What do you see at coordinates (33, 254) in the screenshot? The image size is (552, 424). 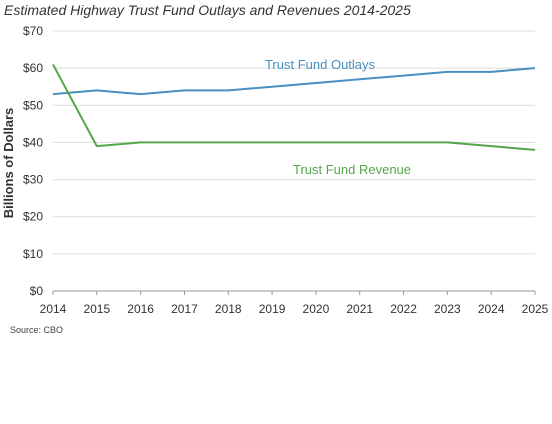 I see `y-tick-label: $10` at bounding box center [33, 254].